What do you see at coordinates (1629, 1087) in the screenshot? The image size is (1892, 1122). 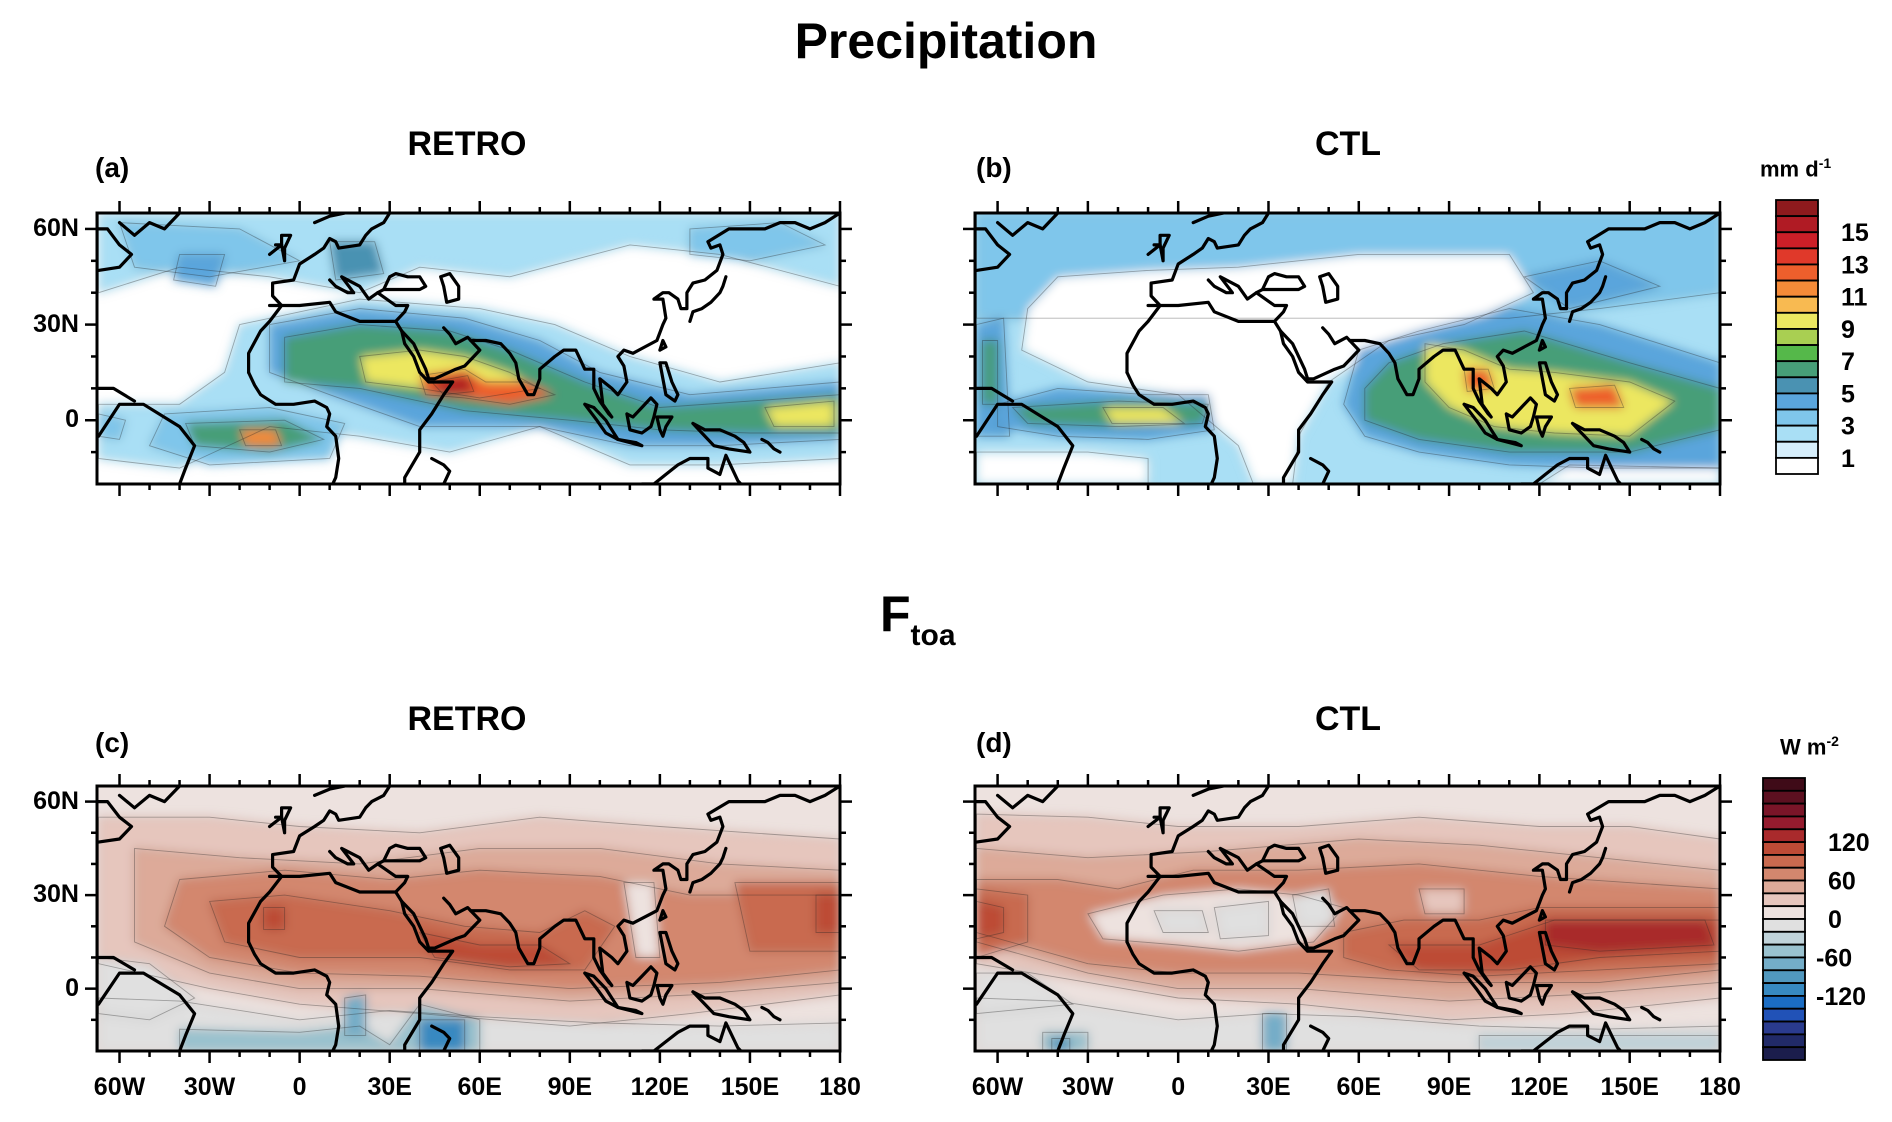 I see `x-tick-label: 150E` at bounding box center [1629, 1087].